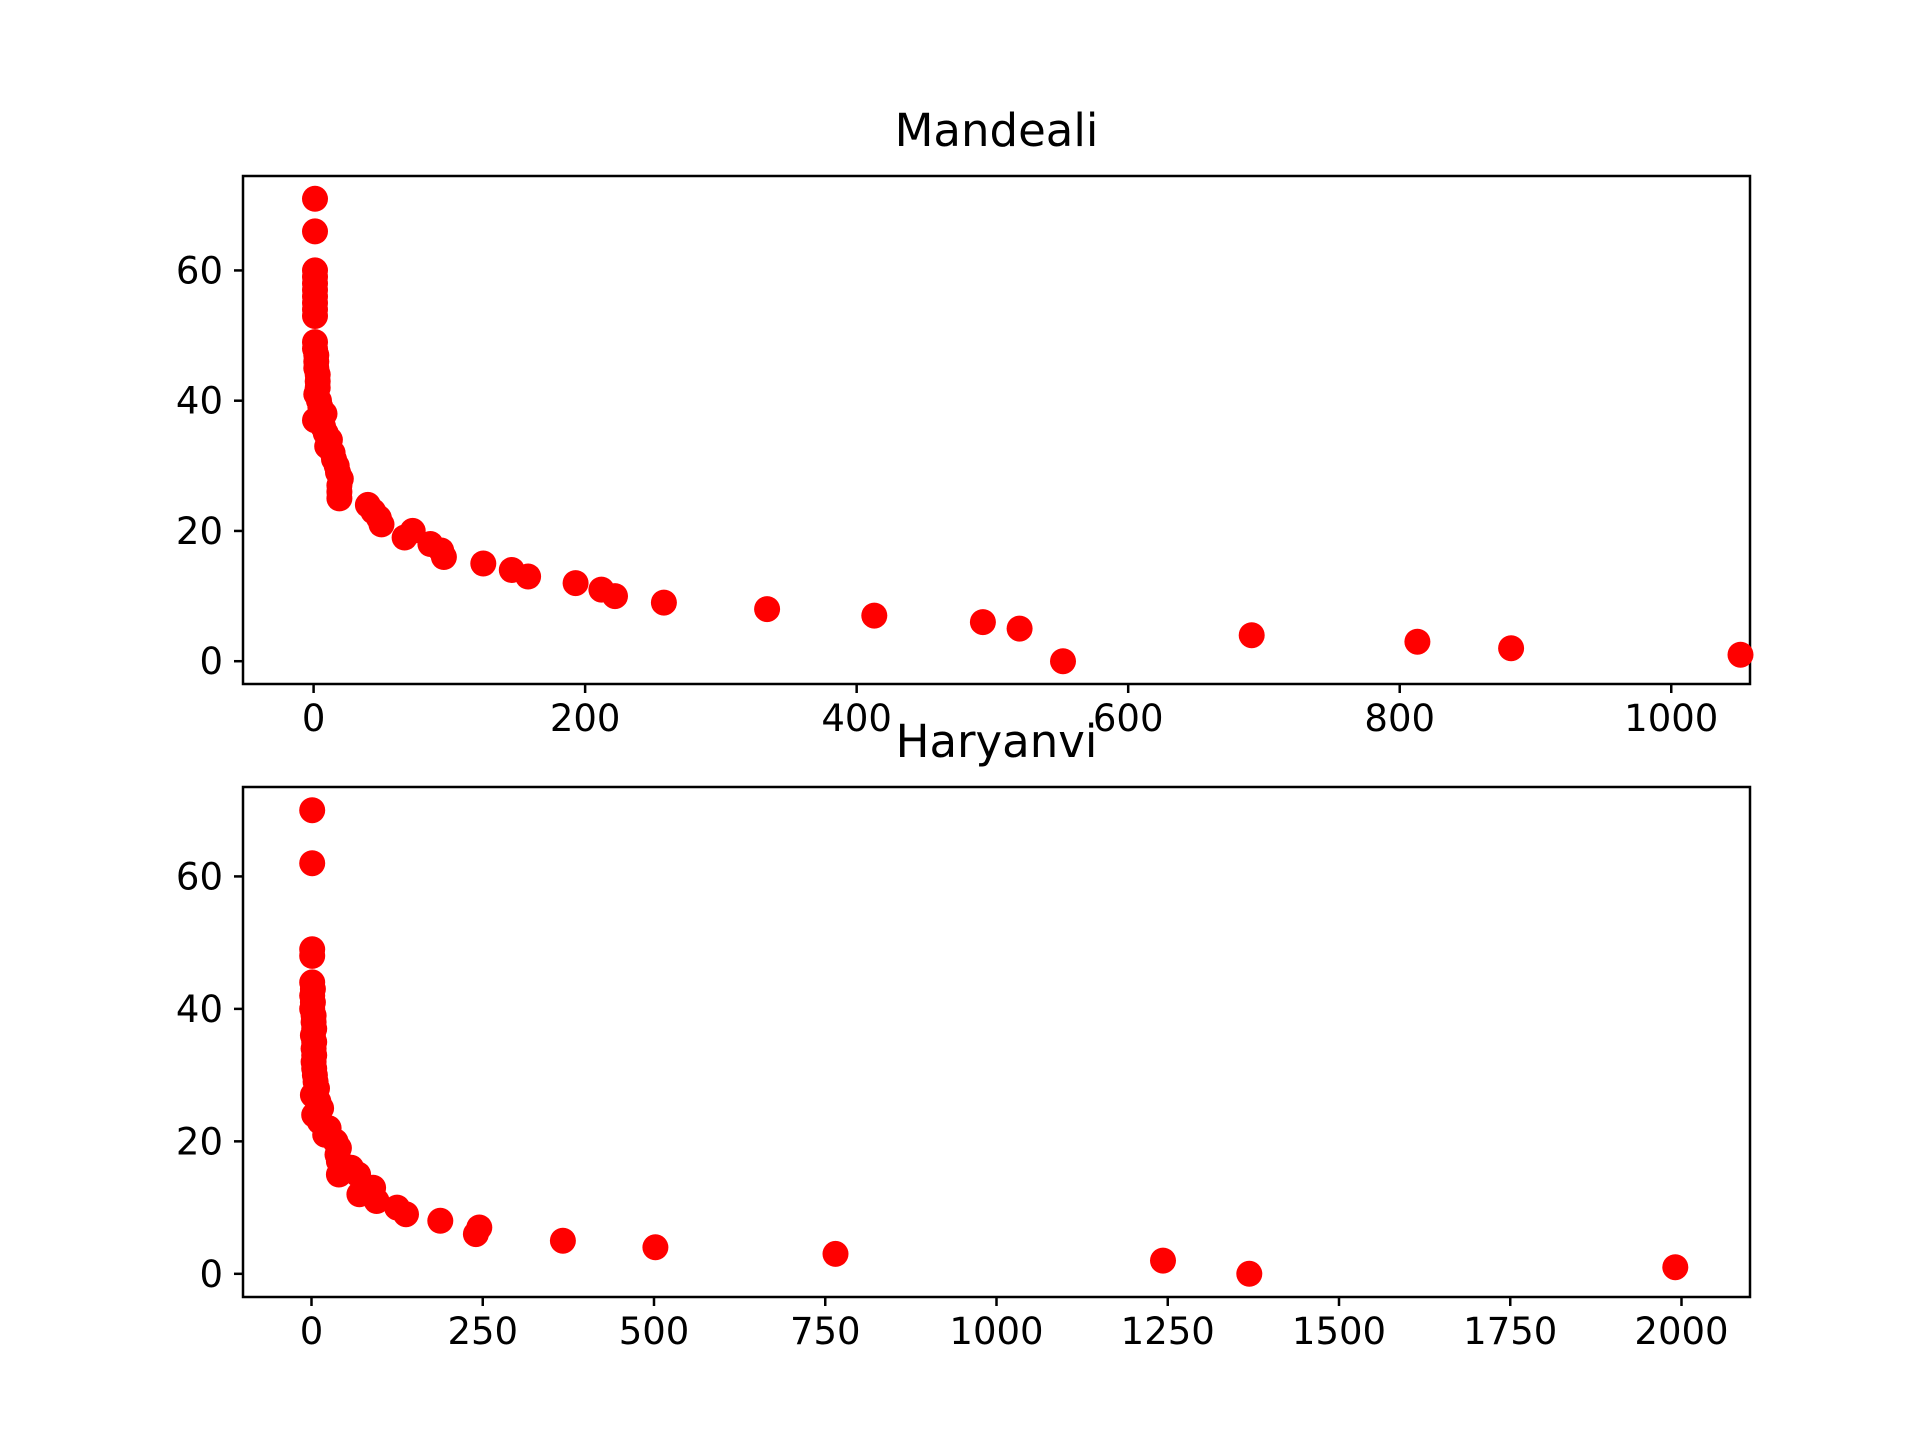 The height and width of the screenshot is (1440, 1920). I want to click on x-tick-label: 750, so click(825, 1331).